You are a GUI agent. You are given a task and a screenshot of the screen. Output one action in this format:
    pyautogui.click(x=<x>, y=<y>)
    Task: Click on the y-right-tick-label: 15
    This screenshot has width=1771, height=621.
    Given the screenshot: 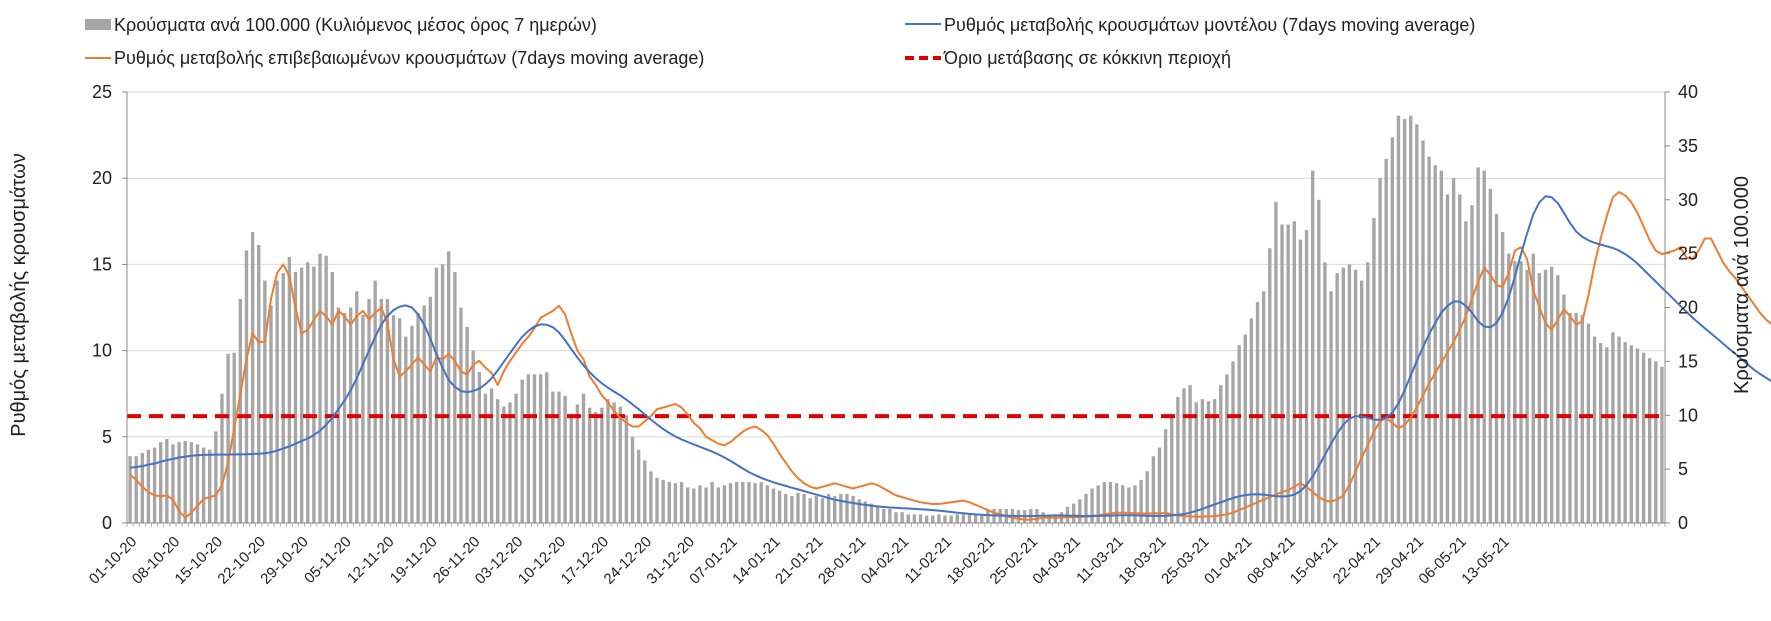 What is the action you would take?
    pyautogui.click(x=1688, y=361)
    